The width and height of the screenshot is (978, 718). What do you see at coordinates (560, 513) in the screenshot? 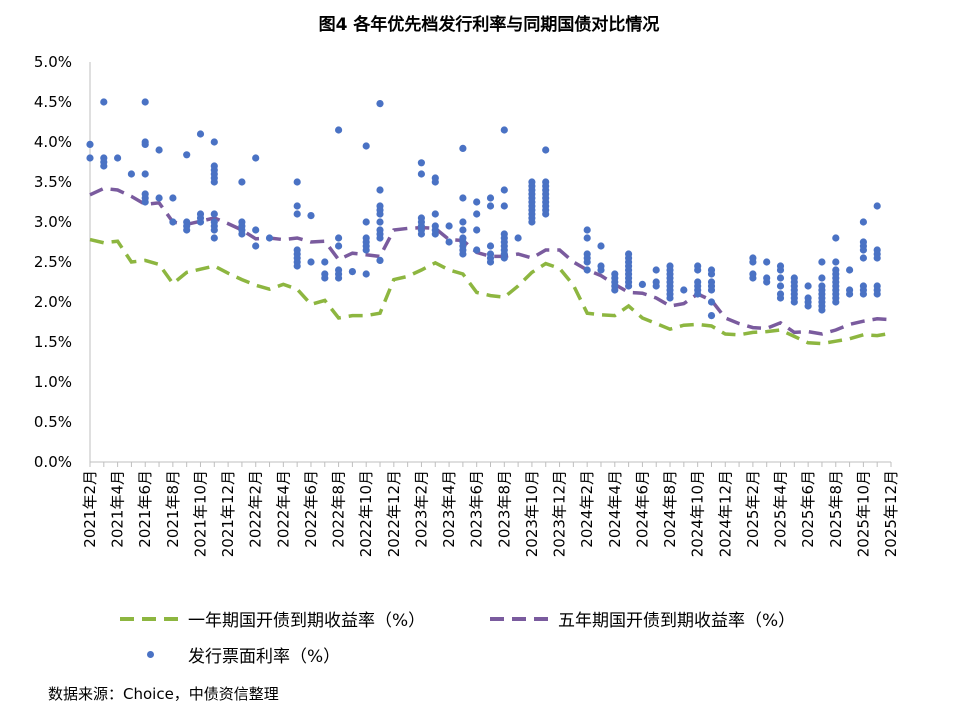
I see `x-tick-label: 2023年12月` at bounding box center [560, 513].